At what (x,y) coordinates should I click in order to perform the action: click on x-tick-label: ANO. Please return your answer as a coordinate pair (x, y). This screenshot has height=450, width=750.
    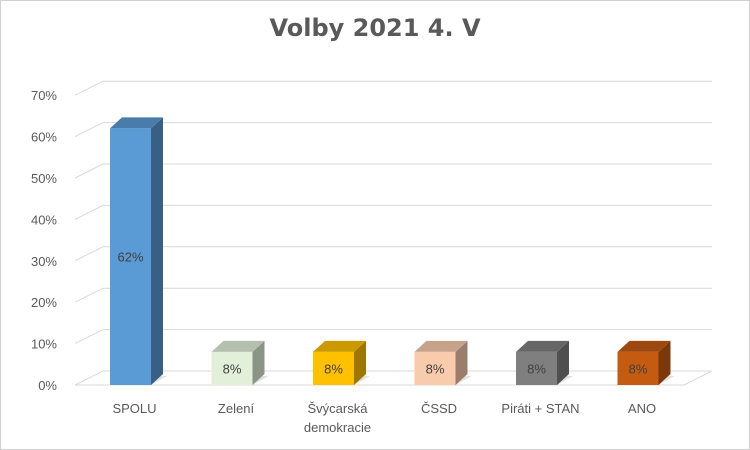
    Looking at the image, I should click on (642, 408).